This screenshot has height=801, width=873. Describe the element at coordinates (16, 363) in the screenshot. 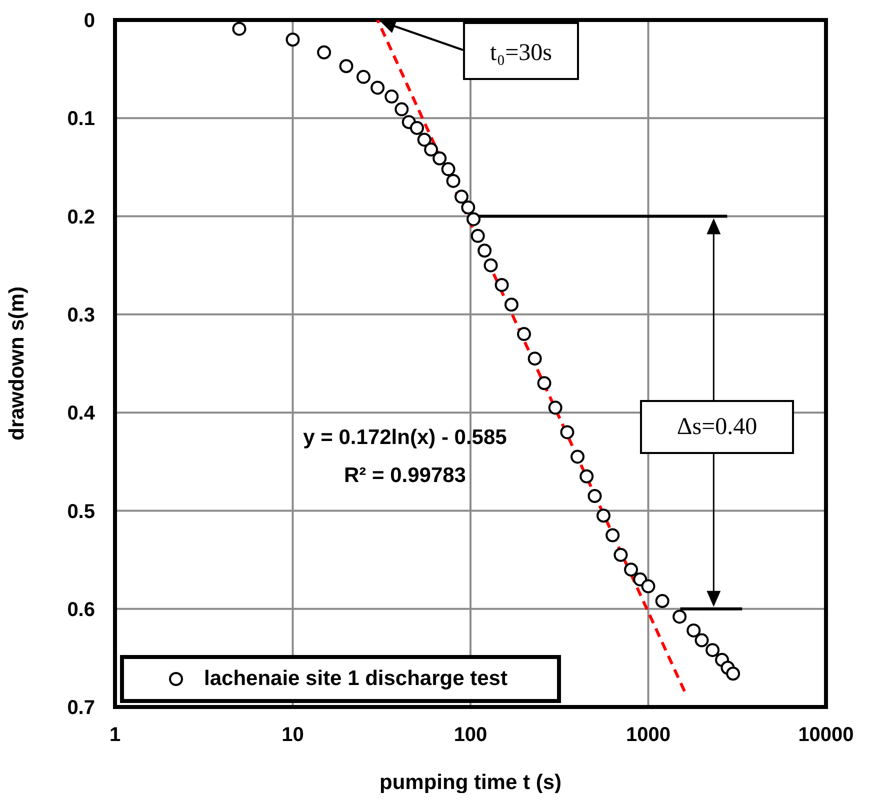

I see `y-axis-title: drawdown s(m)` at that location.